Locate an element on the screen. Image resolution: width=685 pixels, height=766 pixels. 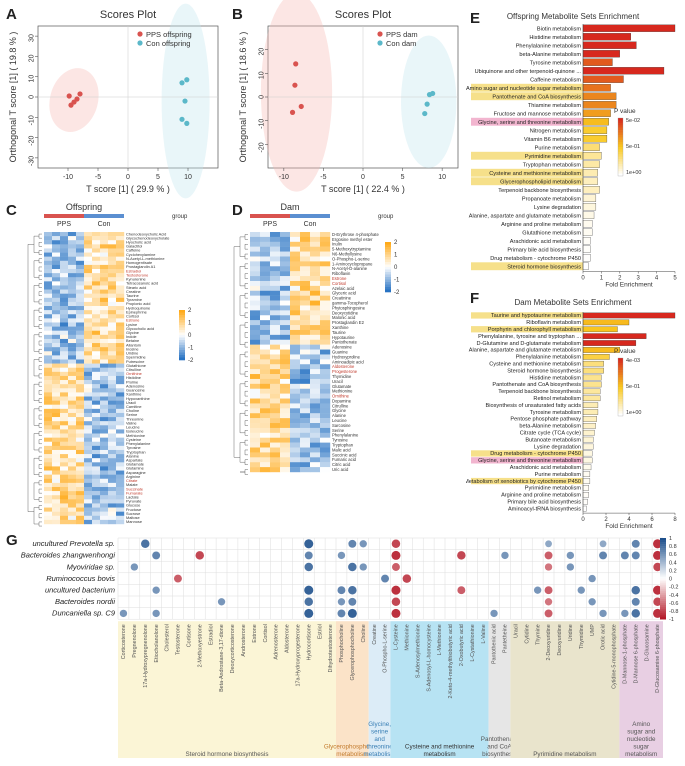
data-point is located at coordinates (182, 83).